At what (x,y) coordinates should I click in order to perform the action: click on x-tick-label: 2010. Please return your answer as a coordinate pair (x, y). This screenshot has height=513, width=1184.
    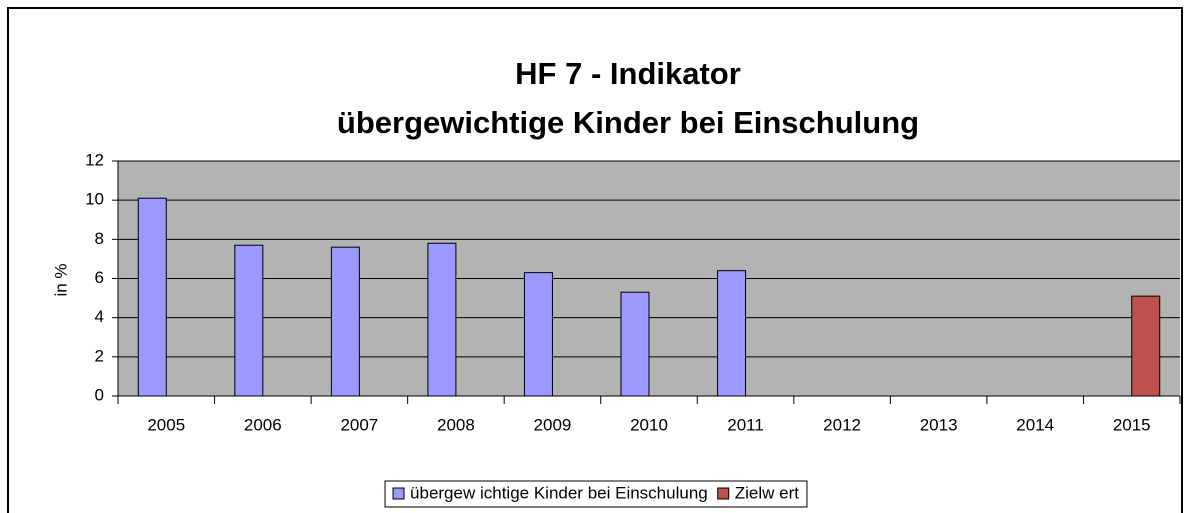
    Looking at the image, I should click on (649, 424).